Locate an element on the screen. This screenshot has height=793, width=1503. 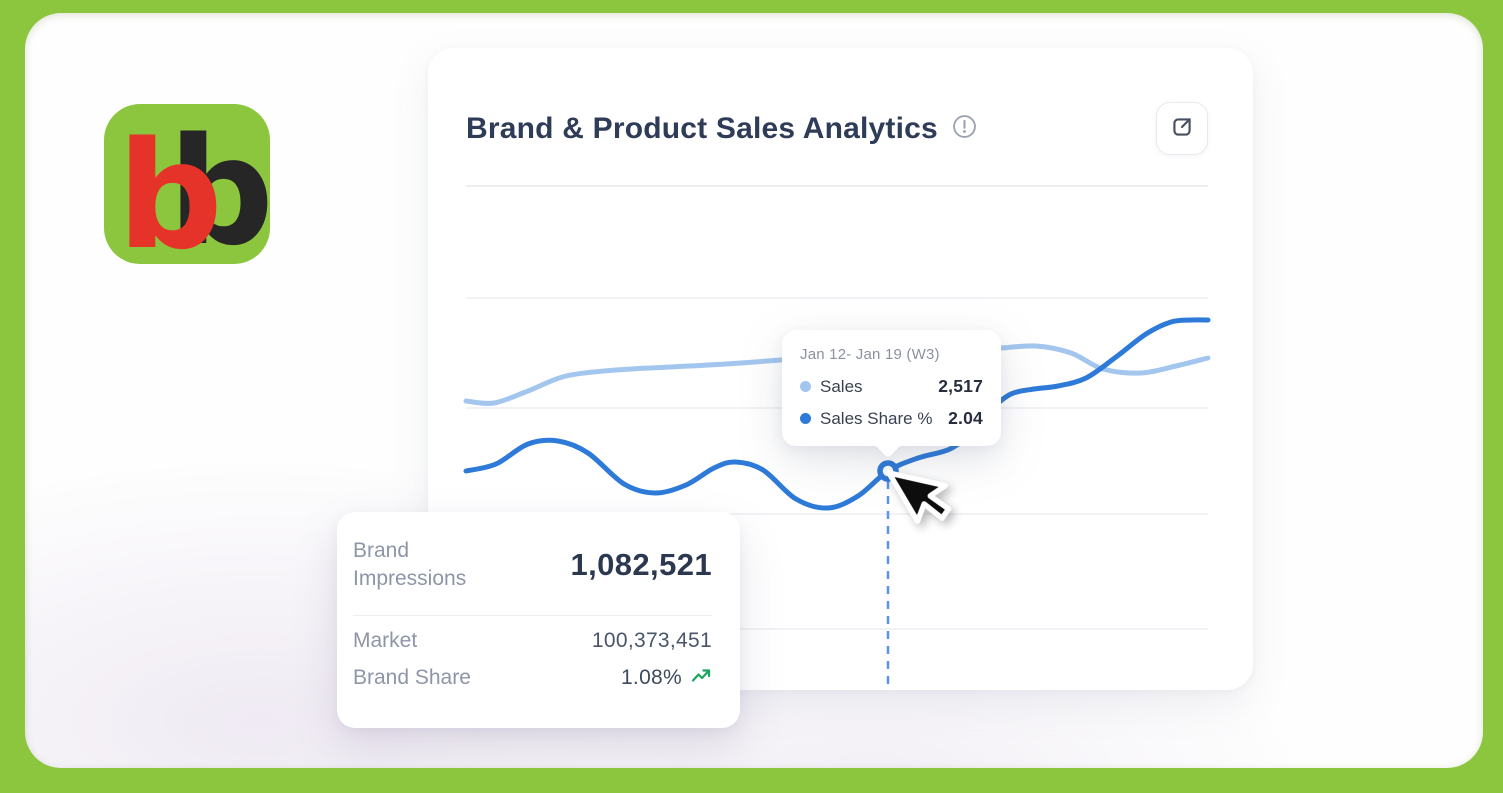
external-link-button is located at coordinates (1182, 128).